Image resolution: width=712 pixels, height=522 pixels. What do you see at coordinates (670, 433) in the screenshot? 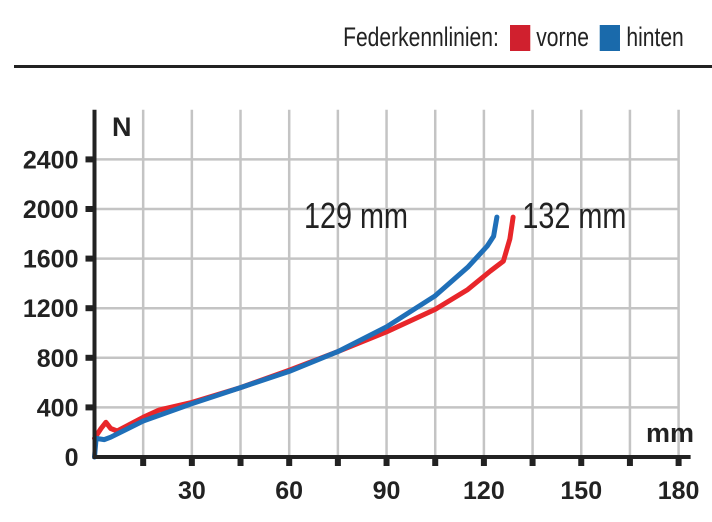
I see `x-axis-label: mm` at bounding box center [670, 433].